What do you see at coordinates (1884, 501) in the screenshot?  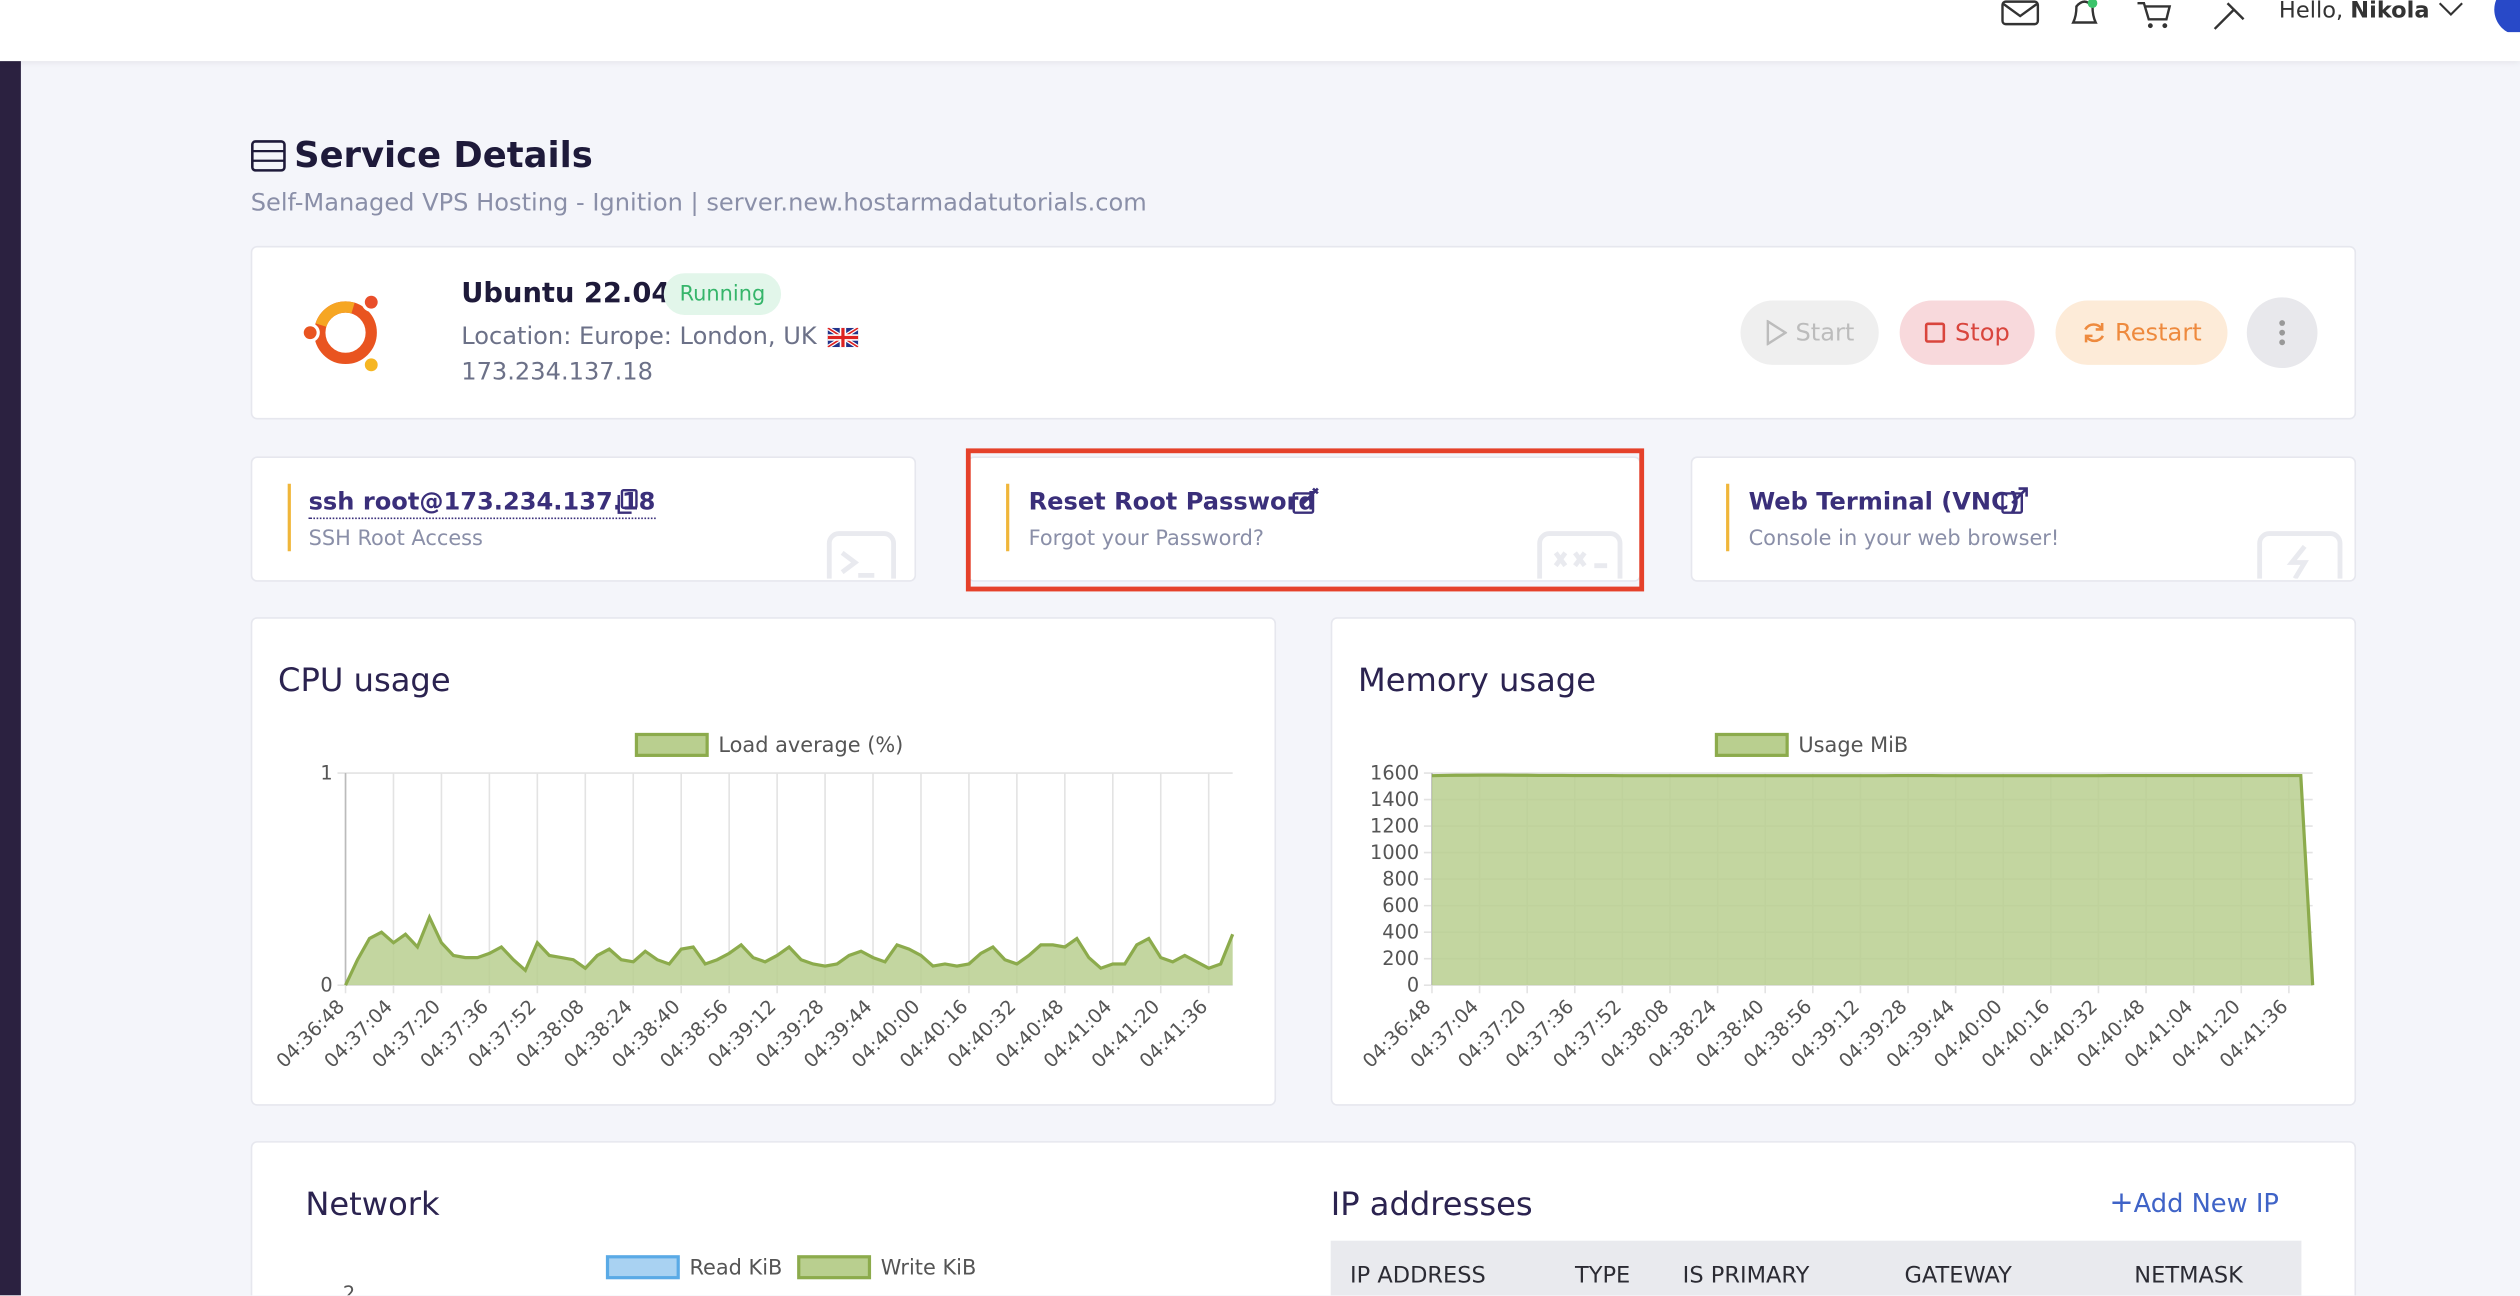 I see `vnc-title: Web Terminal (VNC)` at bounding box center [1884, 501].